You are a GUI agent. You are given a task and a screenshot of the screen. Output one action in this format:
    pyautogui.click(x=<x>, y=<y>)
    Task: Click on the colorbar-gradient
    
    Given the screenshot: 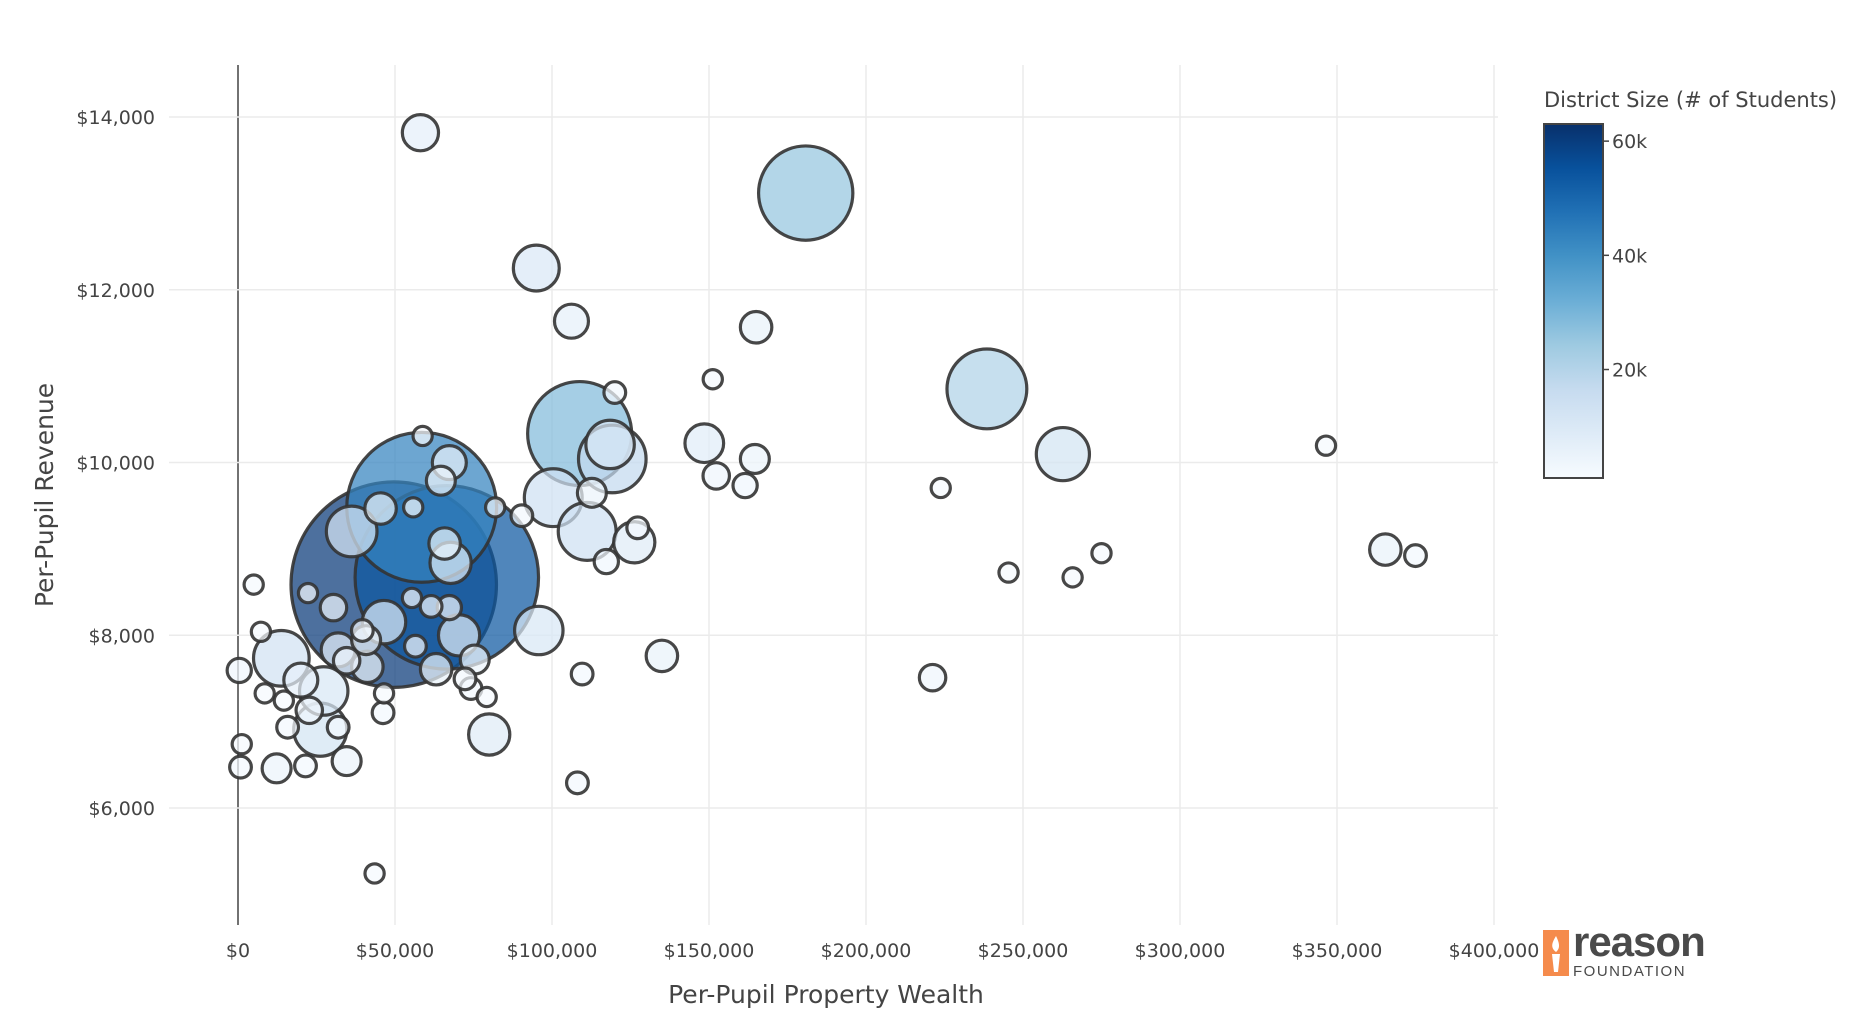 What is the action you would take?
    pyautogui.click(x=1573, y=301)
    